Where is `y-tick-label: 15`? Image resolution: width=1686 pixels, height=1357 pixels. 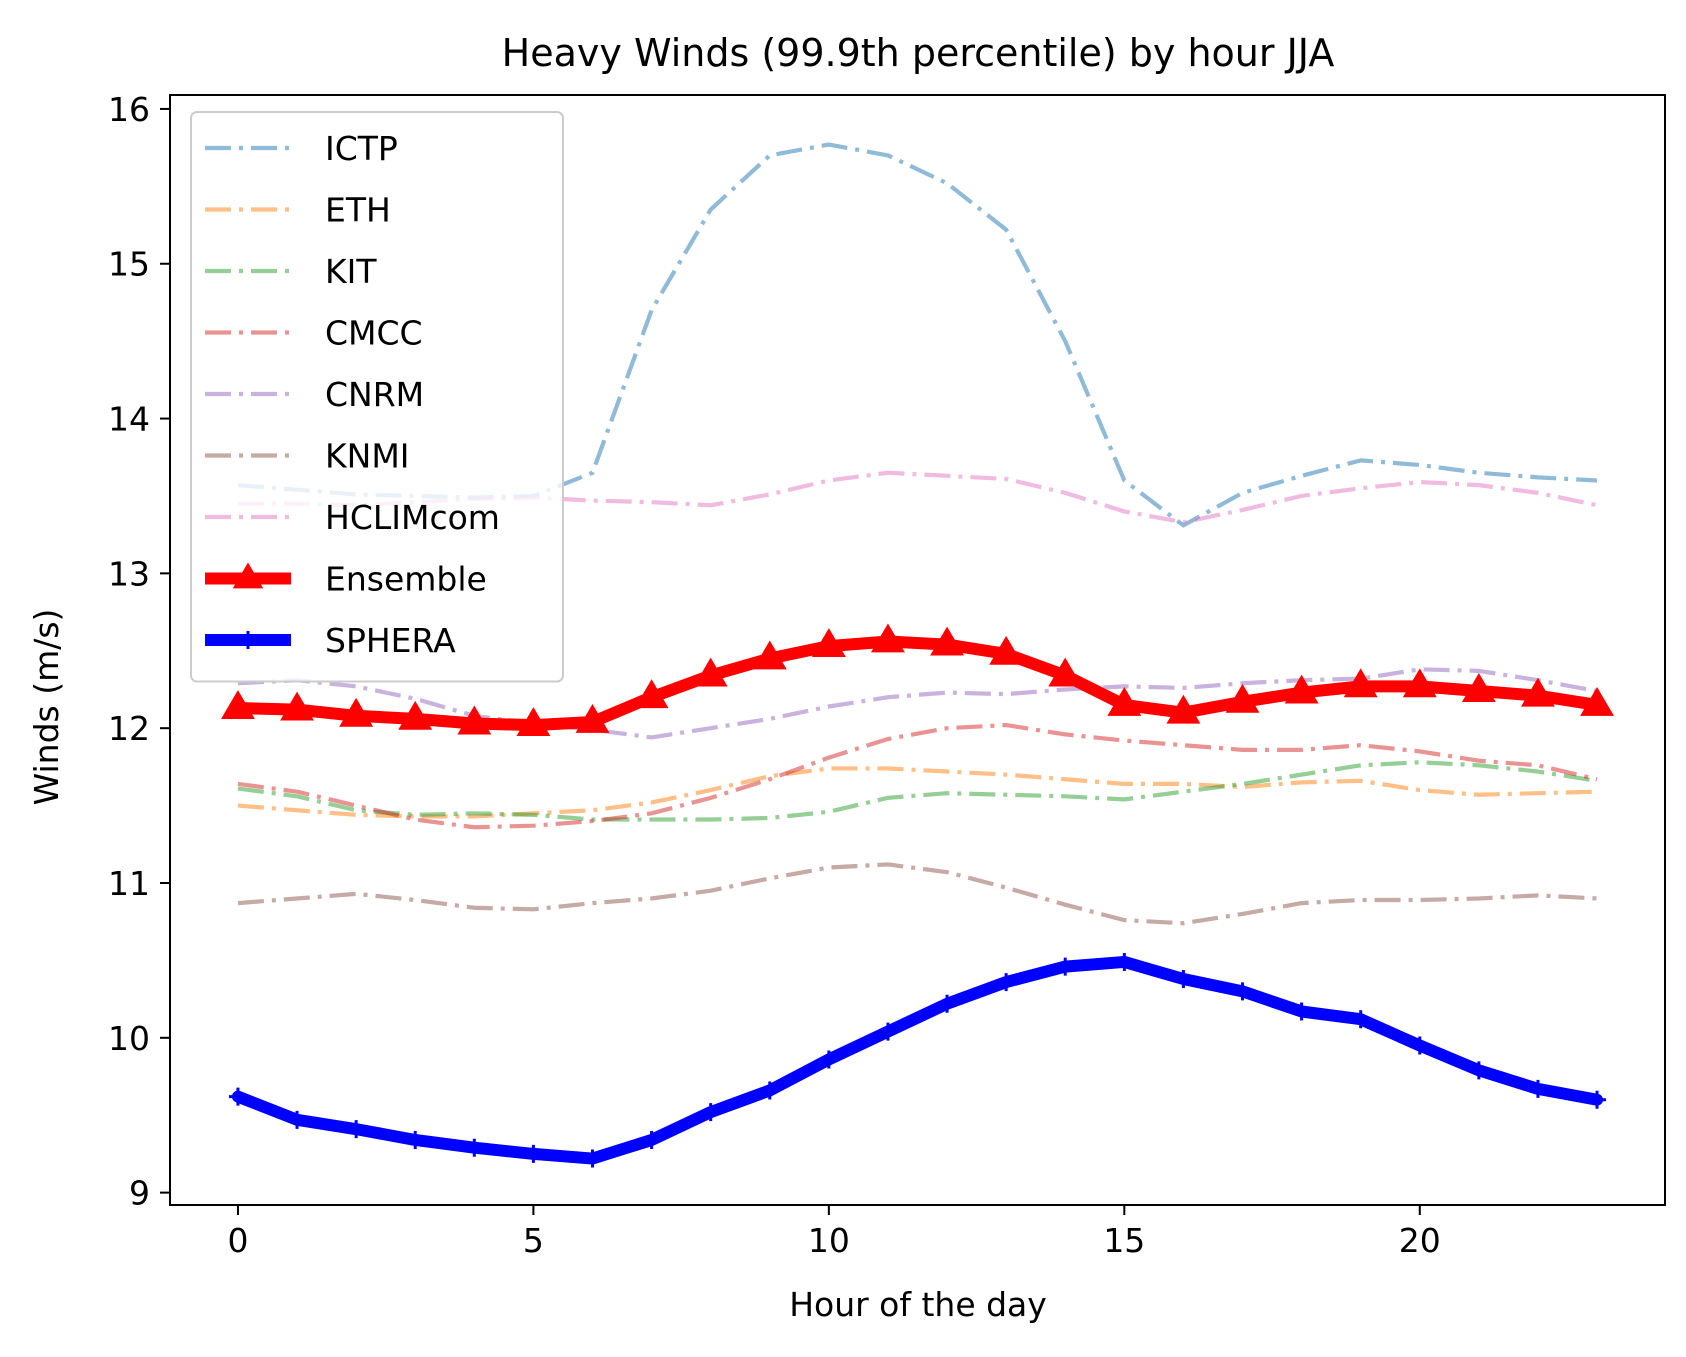 y-tick-label: 15 is located at coordinates (129, 264).